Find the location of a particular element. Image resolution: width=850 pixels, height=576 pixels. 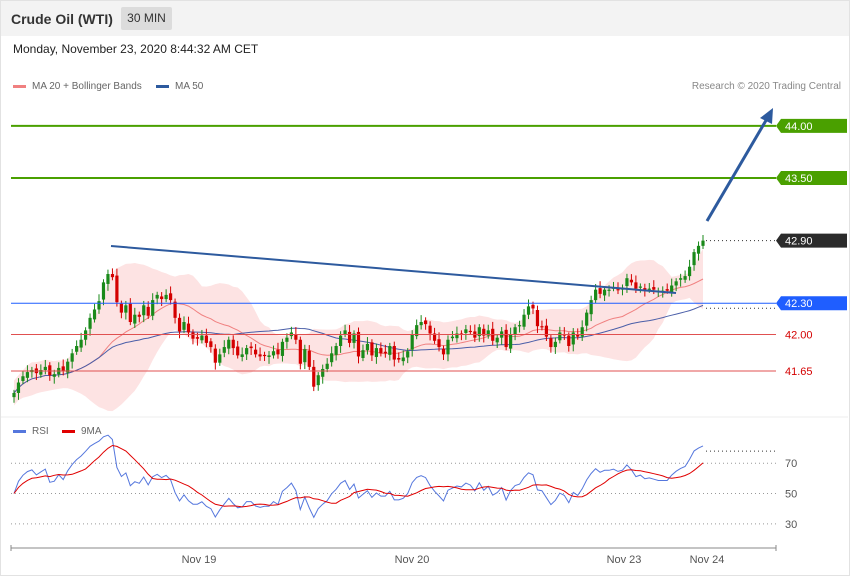

legend-rsi-ma-label: 9MA is located at coordinates (91, 431).